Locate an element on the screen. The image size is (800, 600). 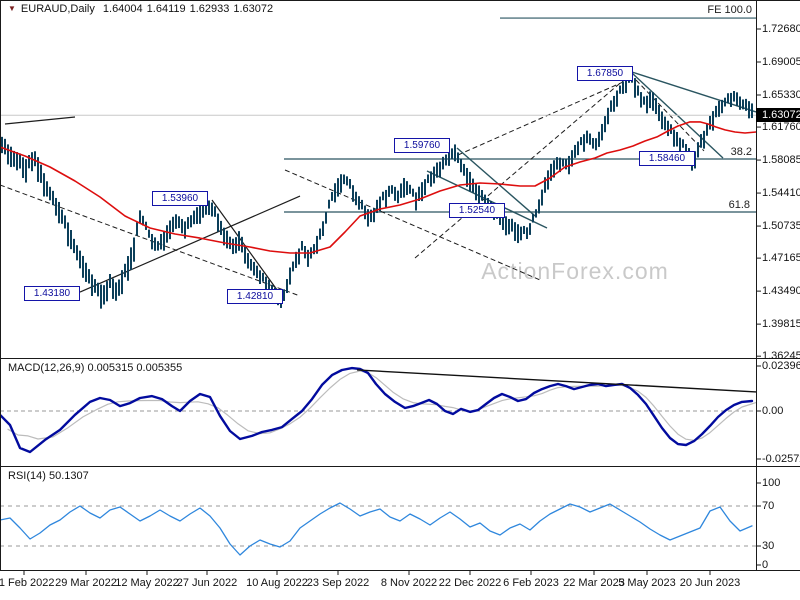
left-border is located at coordinates (0, 285).